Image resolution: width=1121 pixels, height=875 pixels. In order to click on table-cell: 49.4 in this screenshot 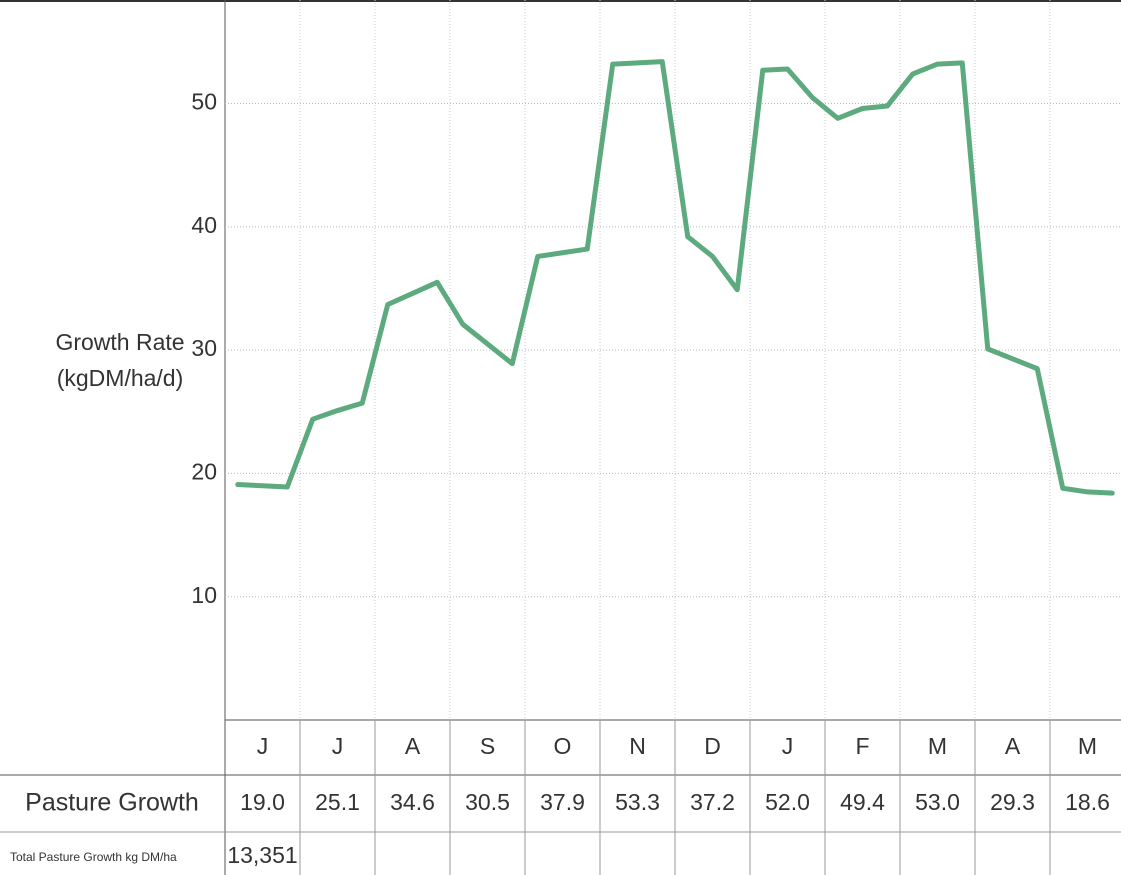, I will do `click(862, 802)`.